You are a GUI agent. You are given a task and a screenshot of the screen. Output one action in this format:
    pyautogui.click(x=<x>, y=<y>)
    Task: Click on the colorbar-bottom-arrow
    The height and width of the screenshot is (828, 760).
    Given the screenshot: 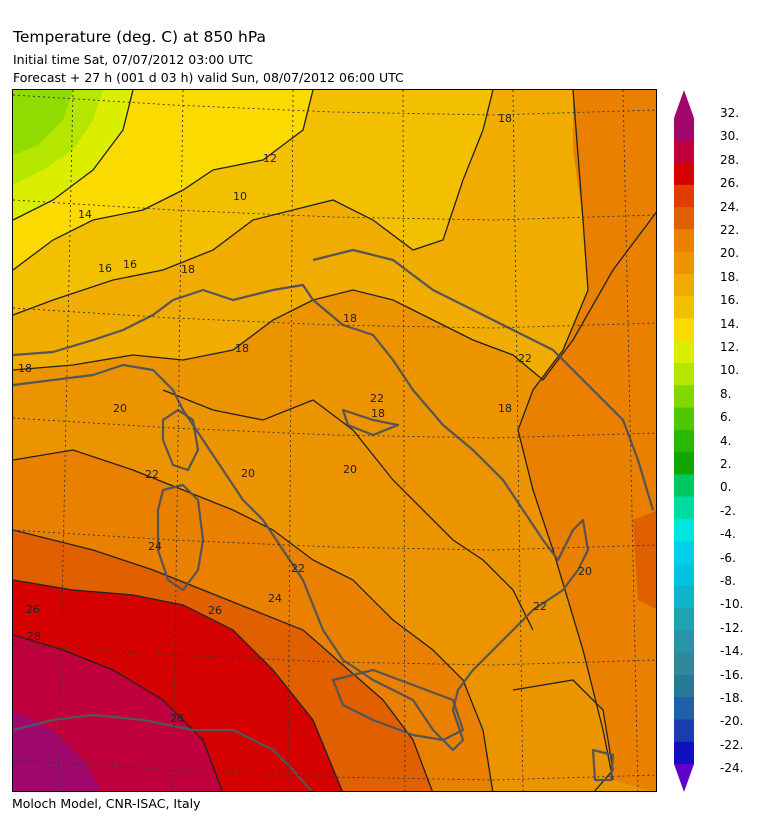 What is the action you would take?
    pyautogui.click(x=684, y=778)
    